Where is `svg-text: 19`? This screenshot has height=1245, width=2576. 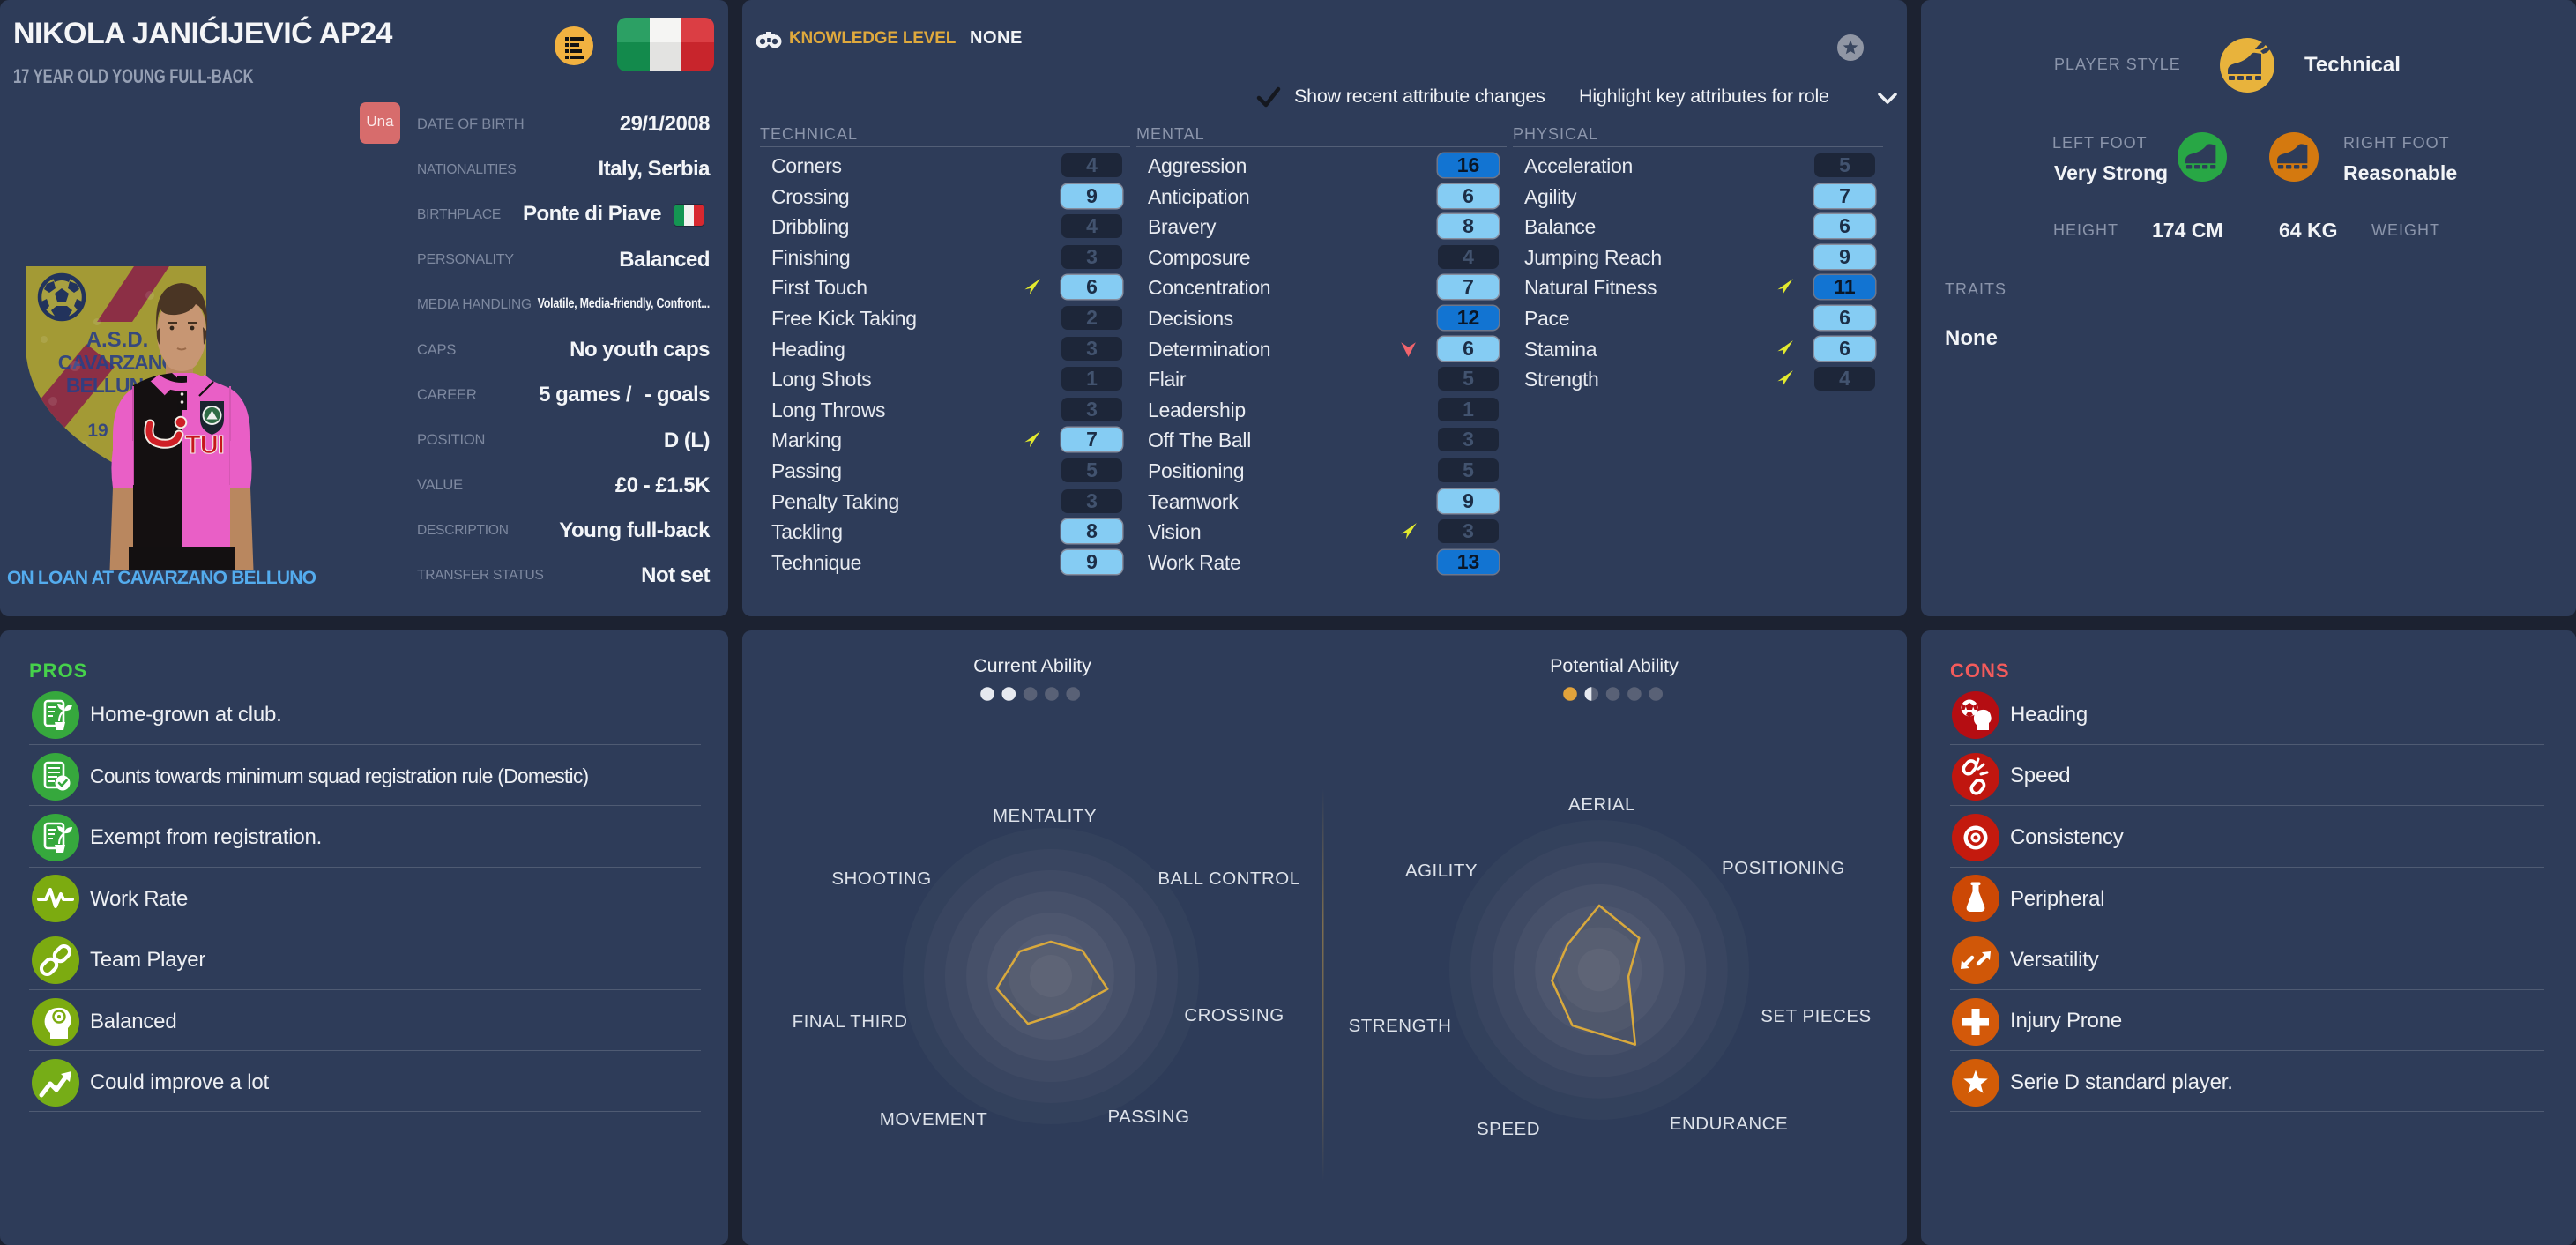
svg-text: 19 is located at coordinates (97, 431).